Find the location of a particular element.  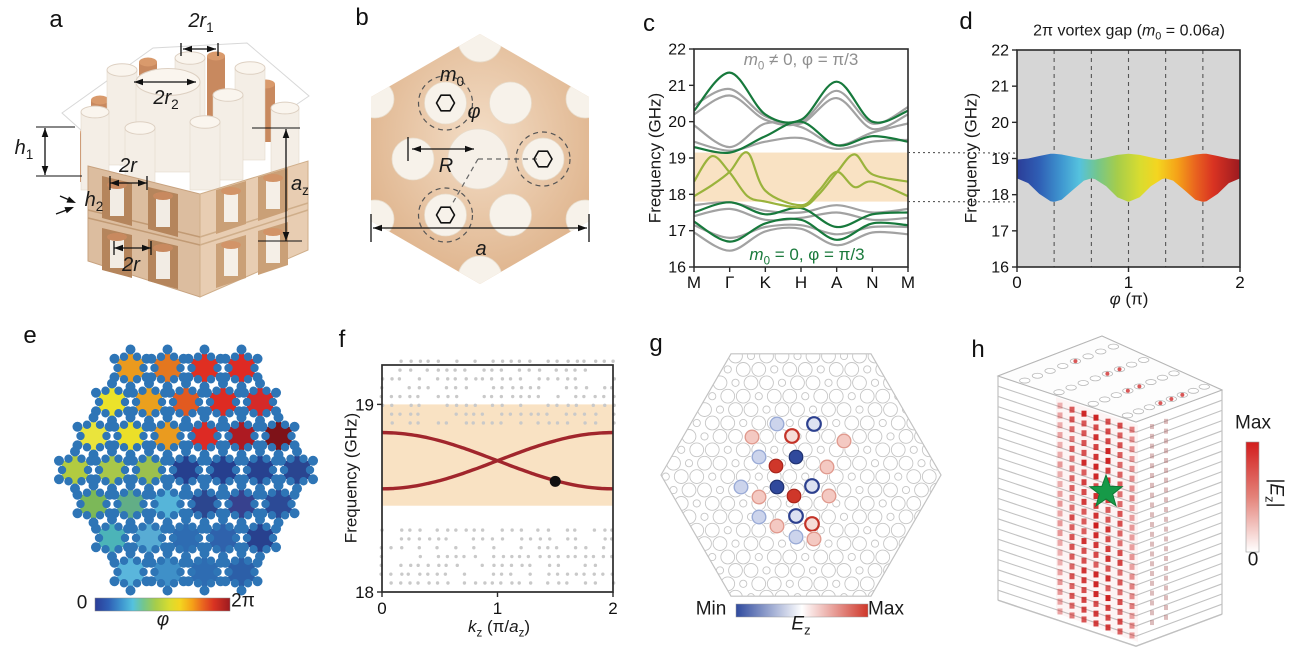

panel-h-structure is located at coordinates (1128, 491).